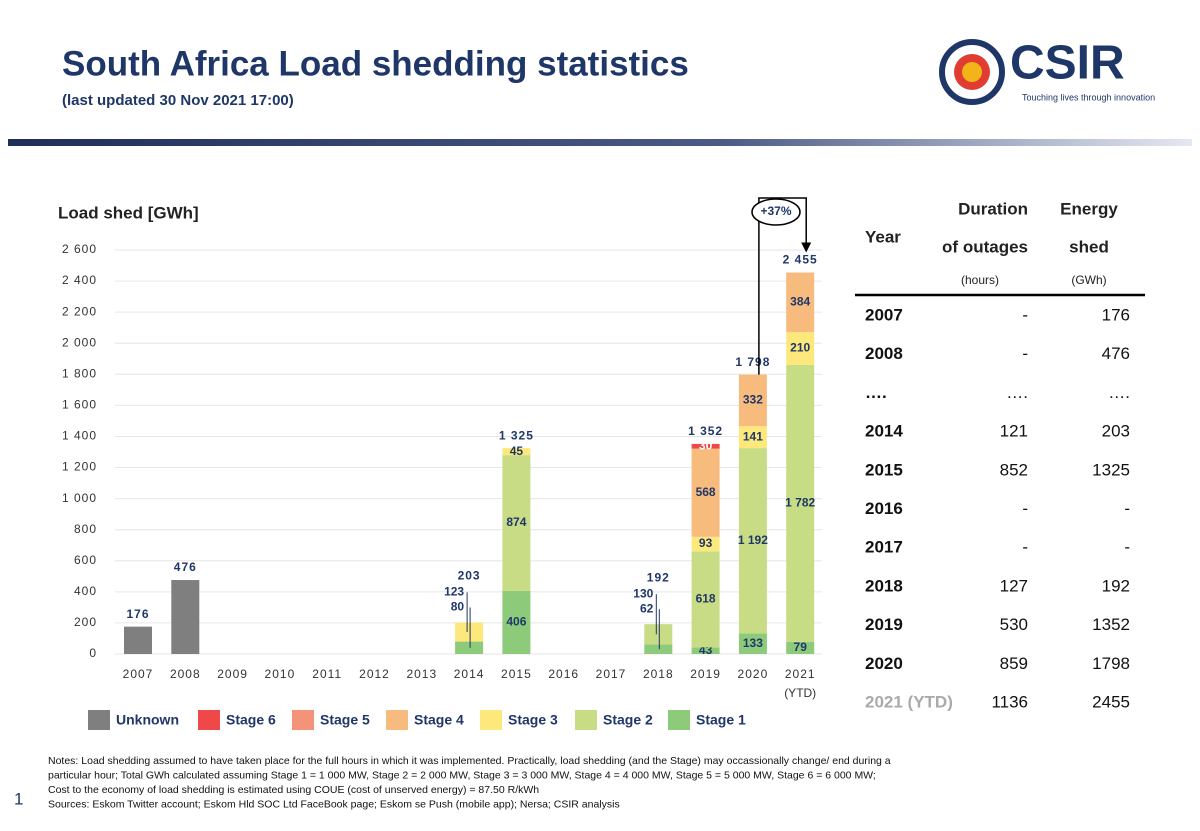 This screenshot has height=831, width=1200. I want to click on table-cell: …., so click(1119, 392).